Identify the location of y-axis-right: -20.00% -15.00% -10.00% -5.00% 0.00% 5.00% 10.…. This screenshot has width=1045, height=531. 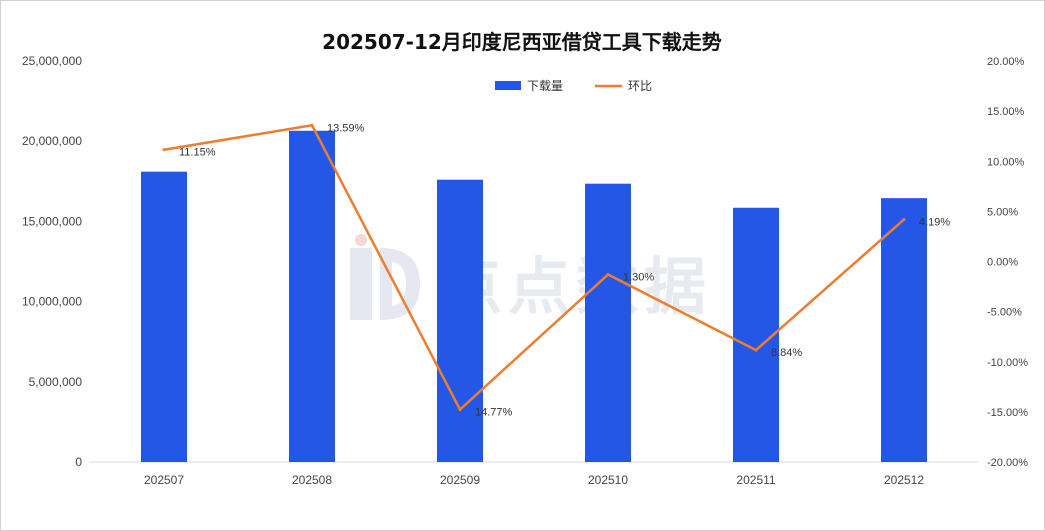
(1007, 262).